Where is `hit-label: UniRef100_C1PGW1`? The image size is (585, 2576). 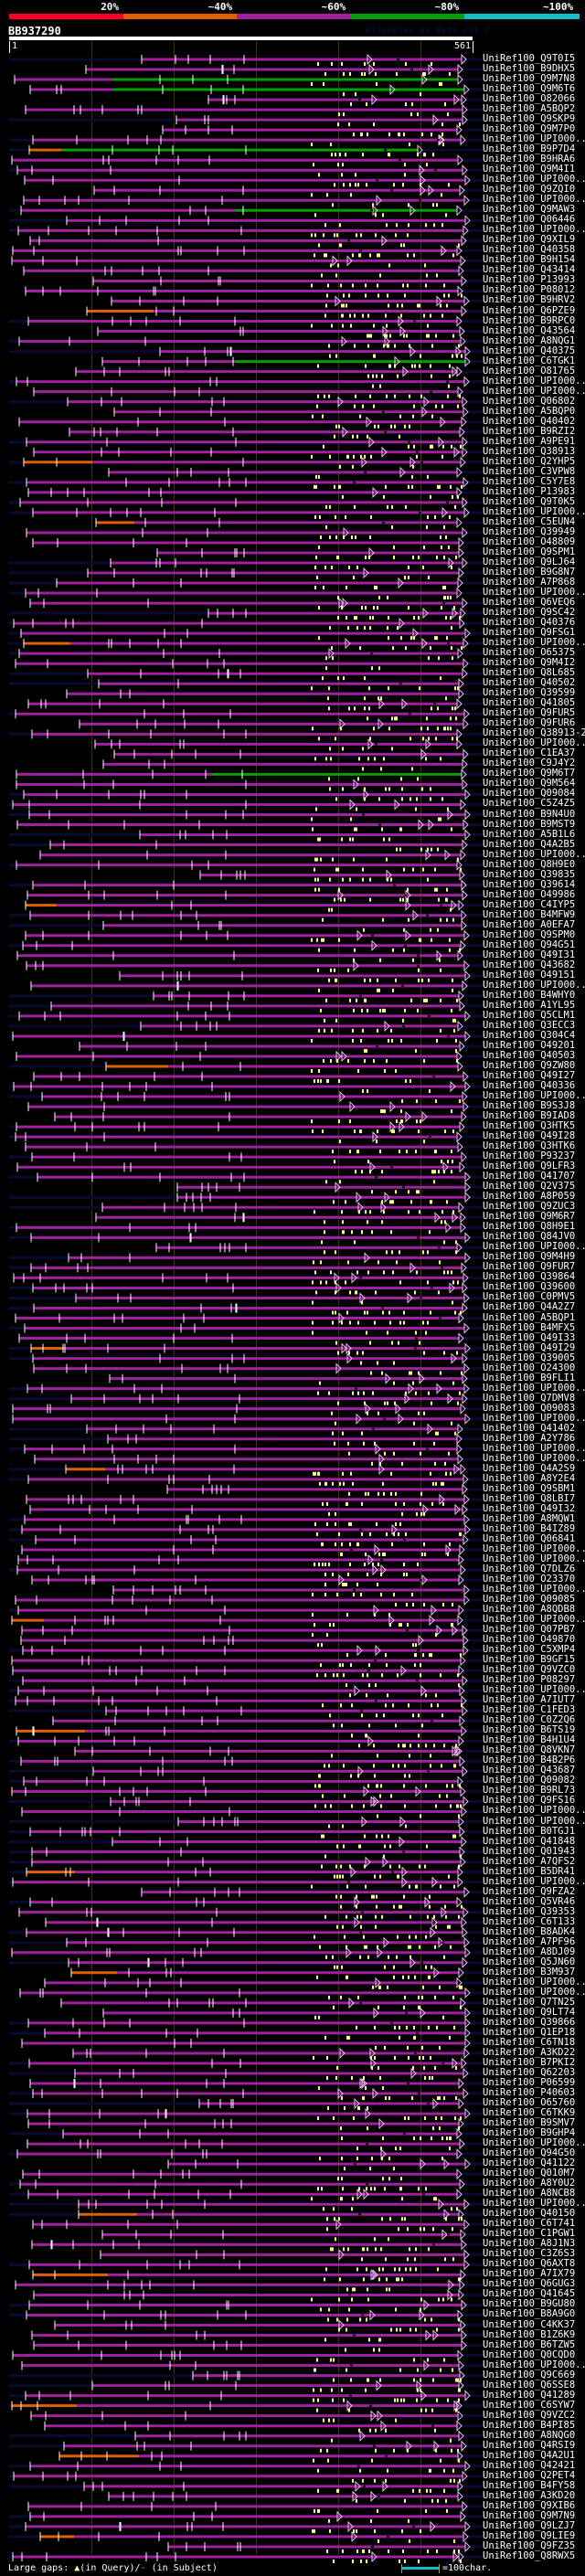
hit-label: UniRef100_C1PGW1 is located at coordinates (530, 2234).